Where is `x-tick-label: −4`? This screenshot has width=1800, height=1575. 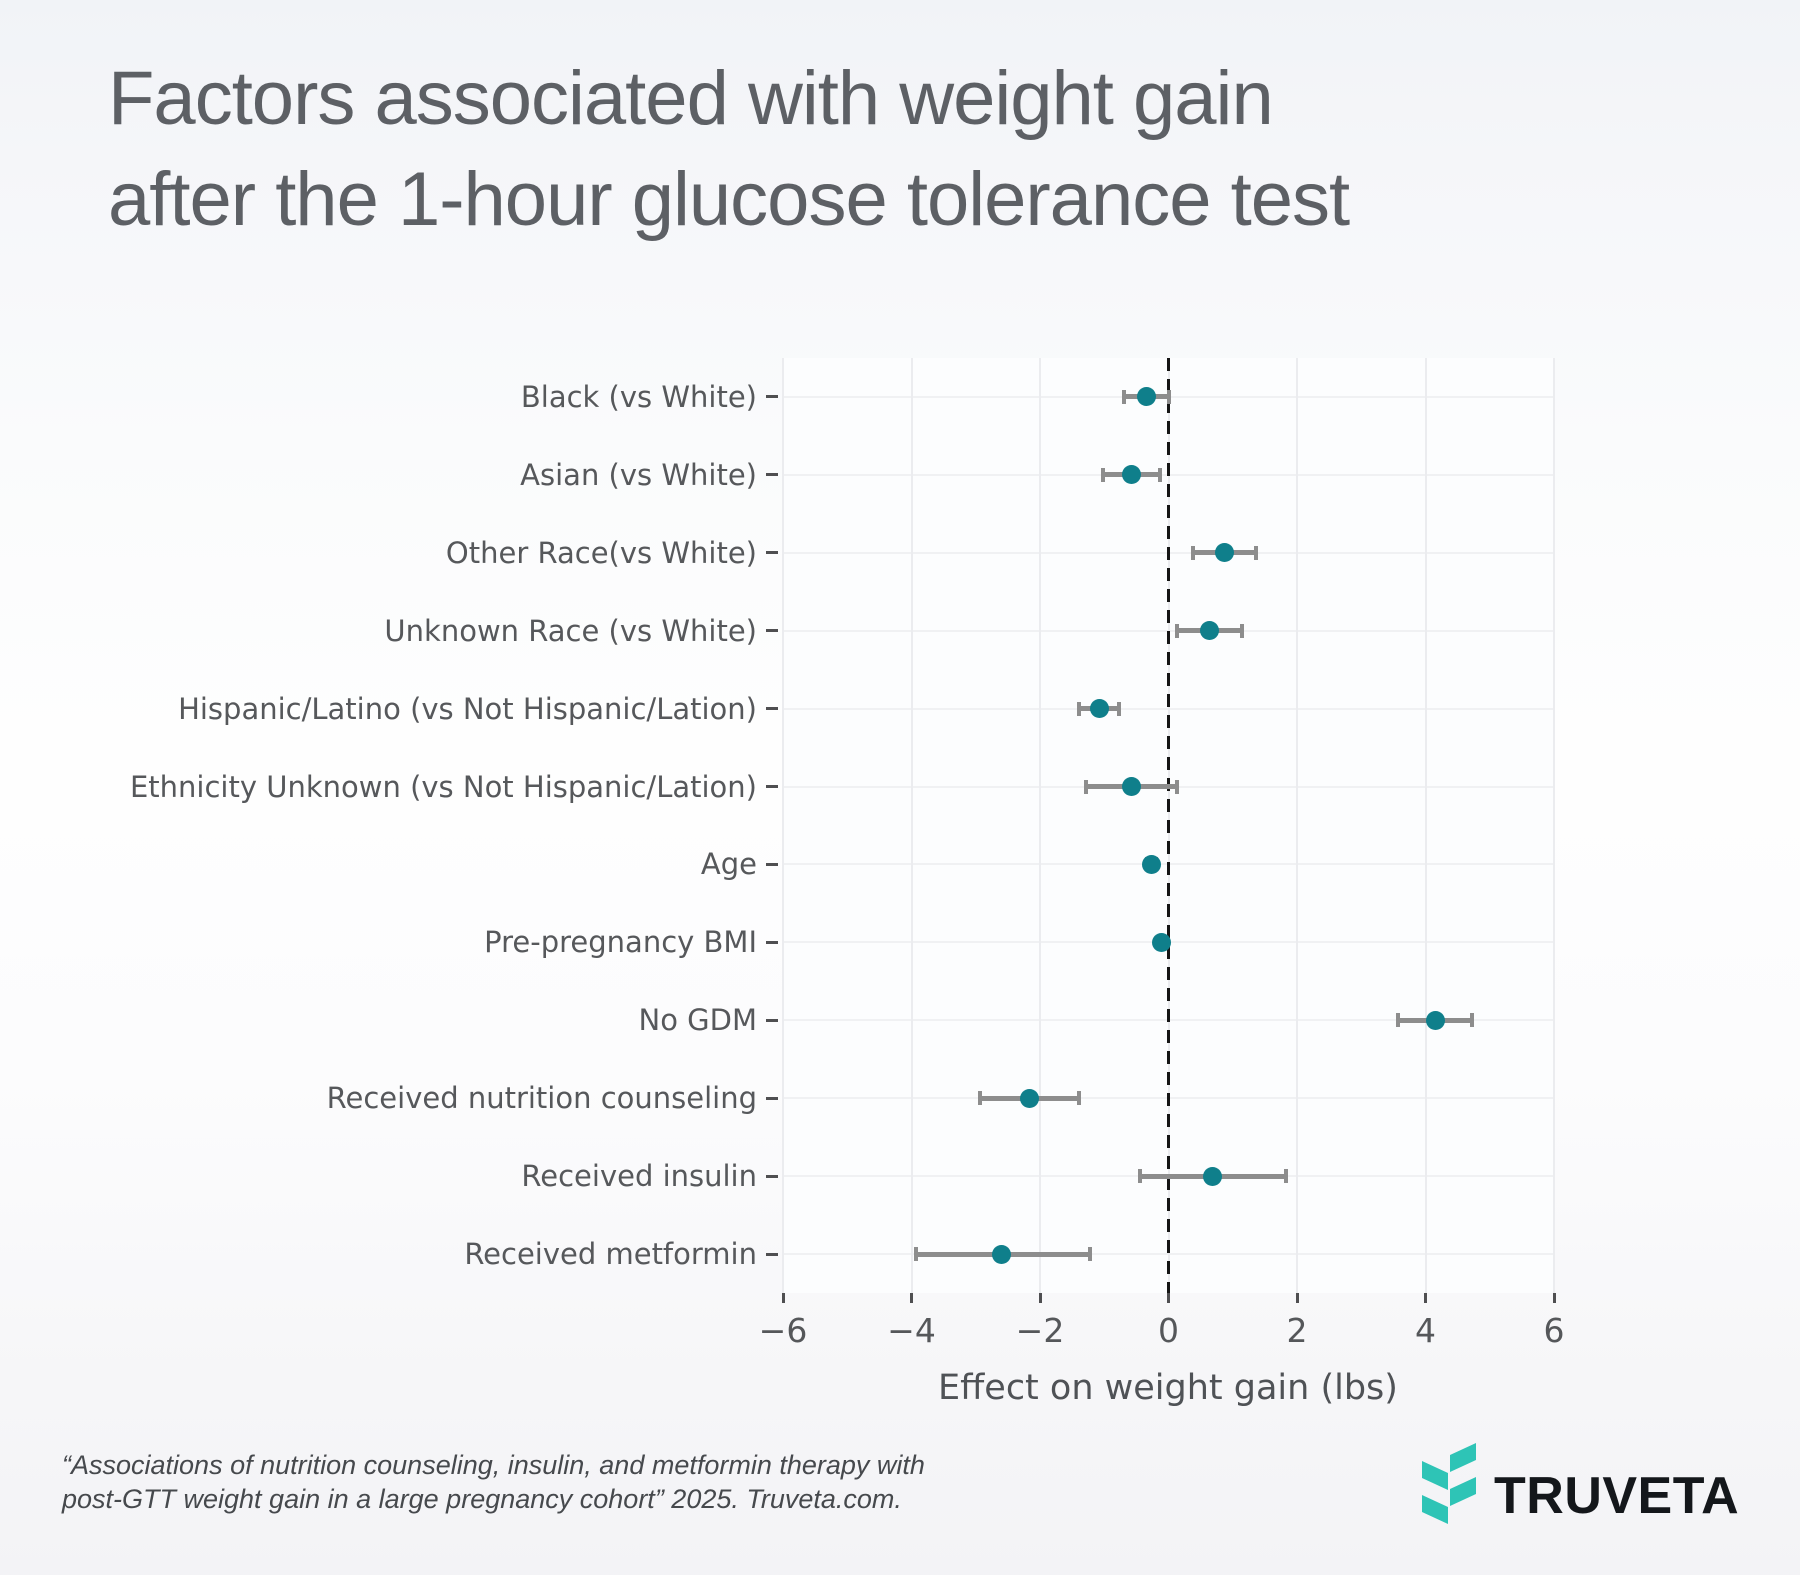
x-tick-label: −4 is located at coordinates (911, 1330).